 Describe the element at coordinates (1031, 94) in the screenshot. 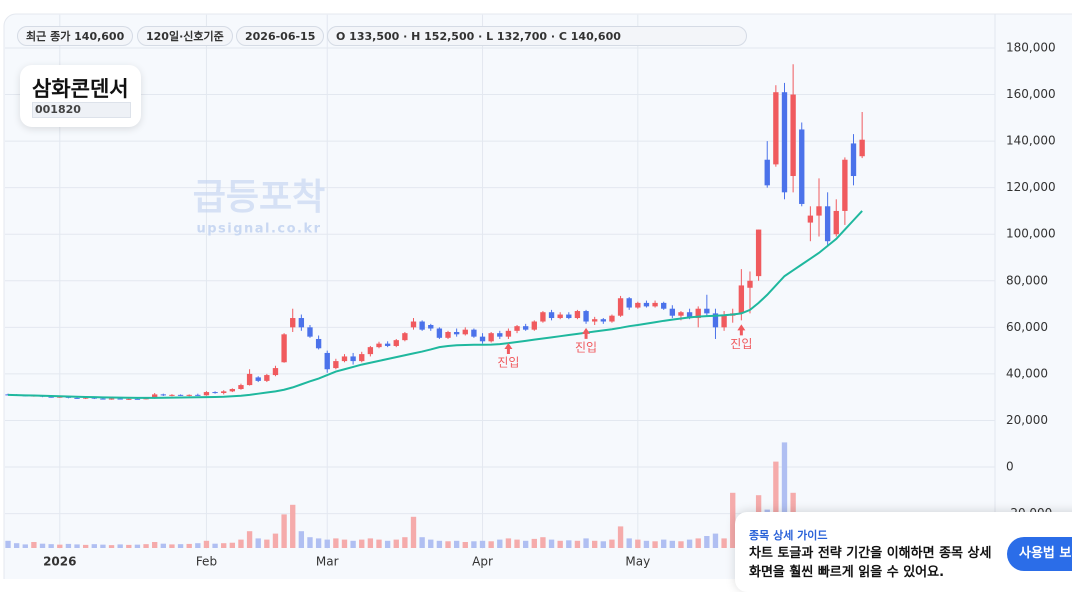

I see `y-tick-label: 160,000` at that location.